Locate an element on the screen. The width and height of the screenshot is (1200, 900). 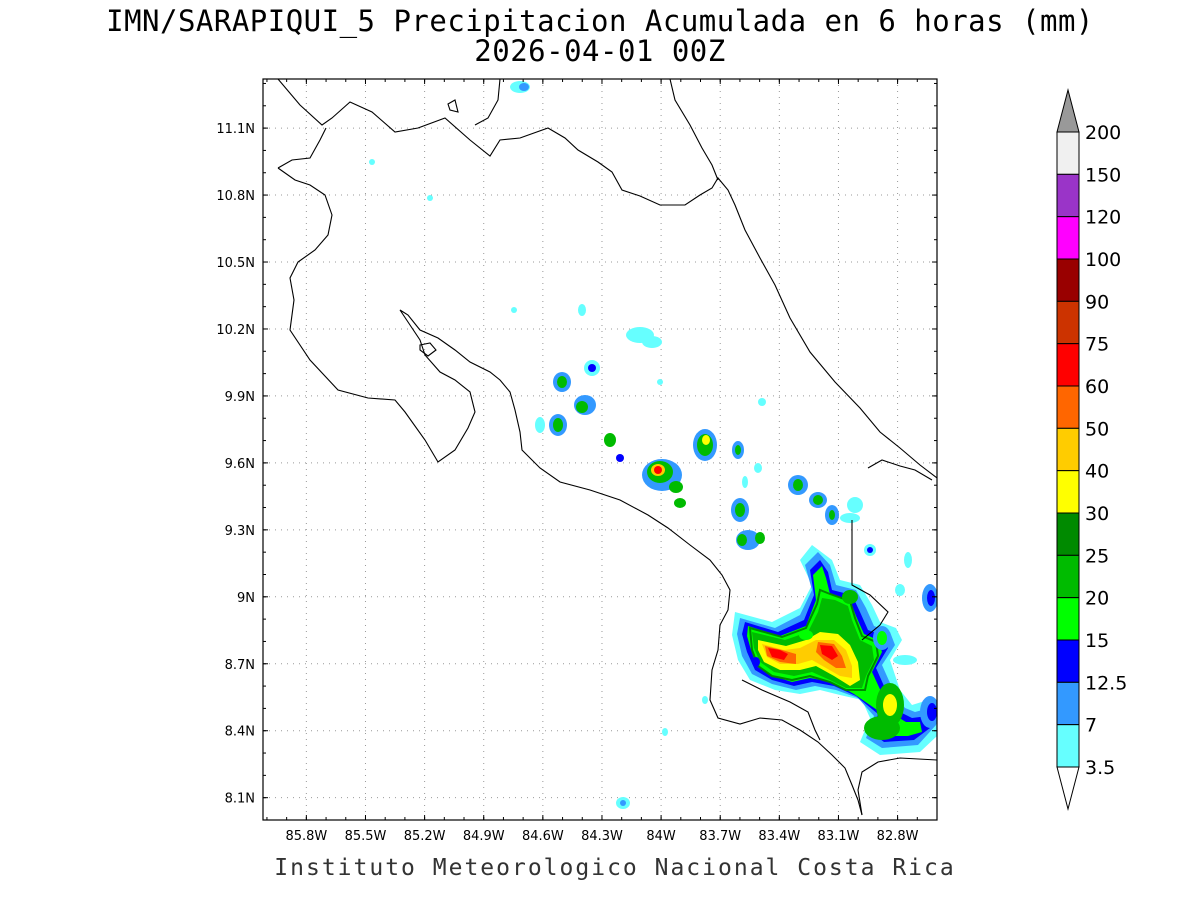
colorbar-label: 3.5 is located at coordinates (1100, 768).